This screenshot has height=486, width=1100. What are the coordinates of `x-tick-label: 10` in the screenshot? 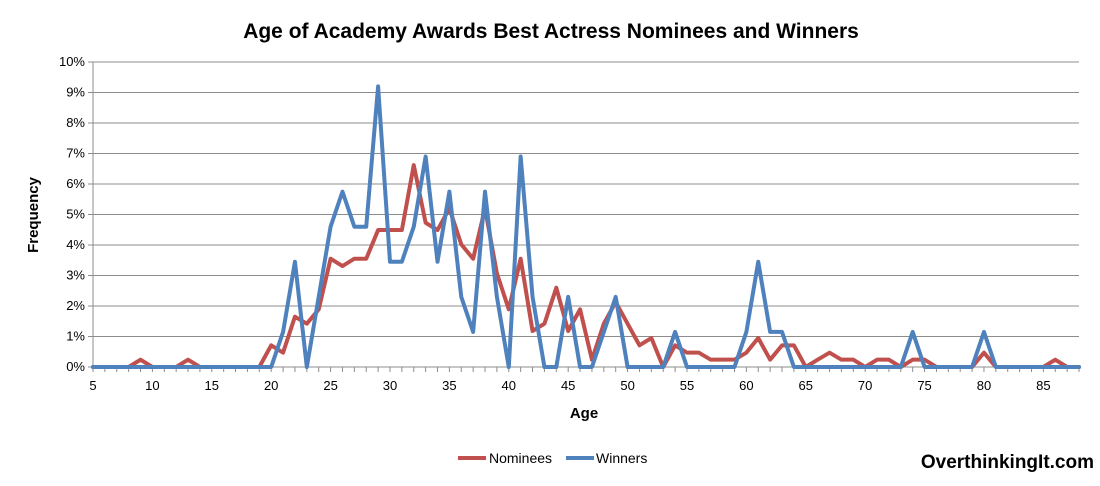 It's located at (152, 385).